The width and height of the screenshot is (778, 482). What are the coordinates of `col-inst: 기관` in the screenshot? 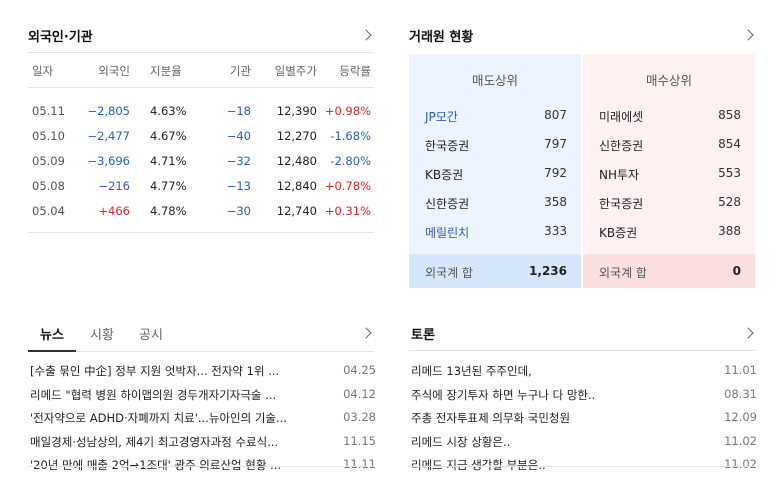 It's located at (240, 71).